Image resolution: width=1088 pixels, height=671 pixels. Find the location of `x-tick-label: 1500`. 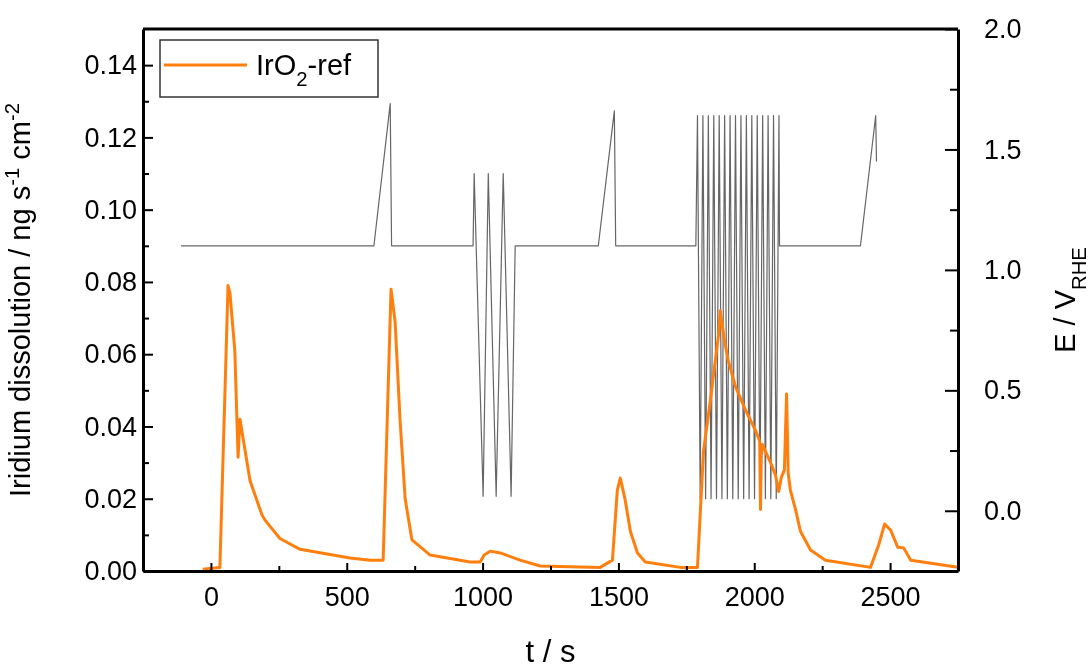

x-tick-label: 1500 is located at coordinates (618, 597).